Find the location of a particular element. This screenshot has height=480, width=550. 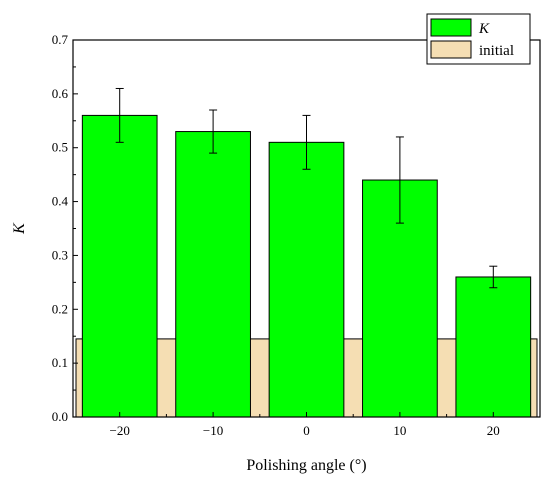

legend-label-k: K is located at coordinates (484, 29).